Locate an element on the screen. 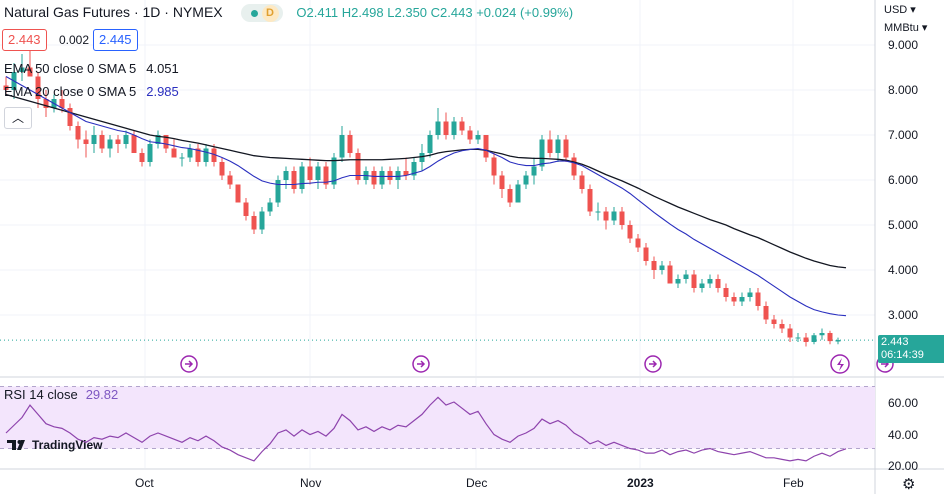  tradingview-logo-icon is located at coordinates (16, 445).